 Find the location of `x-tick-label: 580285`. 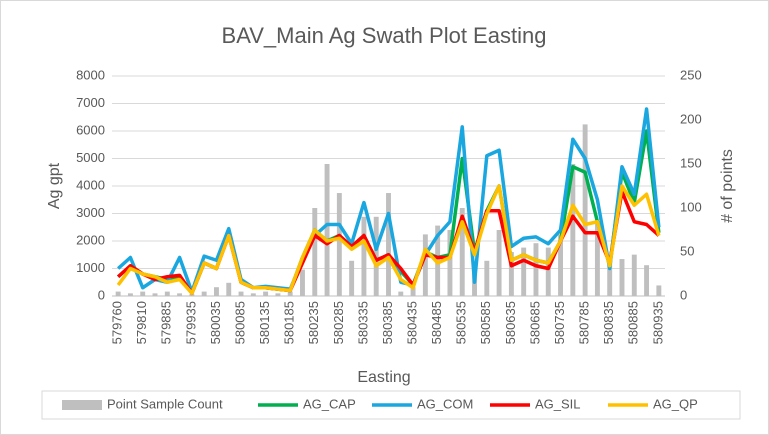

x-tick-label: 580285 is located at coordinates (338, 322).